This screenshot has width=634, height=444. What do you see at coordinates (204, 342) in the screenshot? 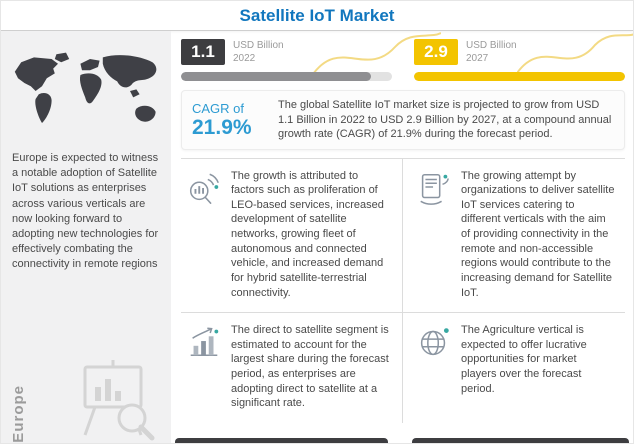
I see `growth-chart-icon` at bounding box center [204, 342].